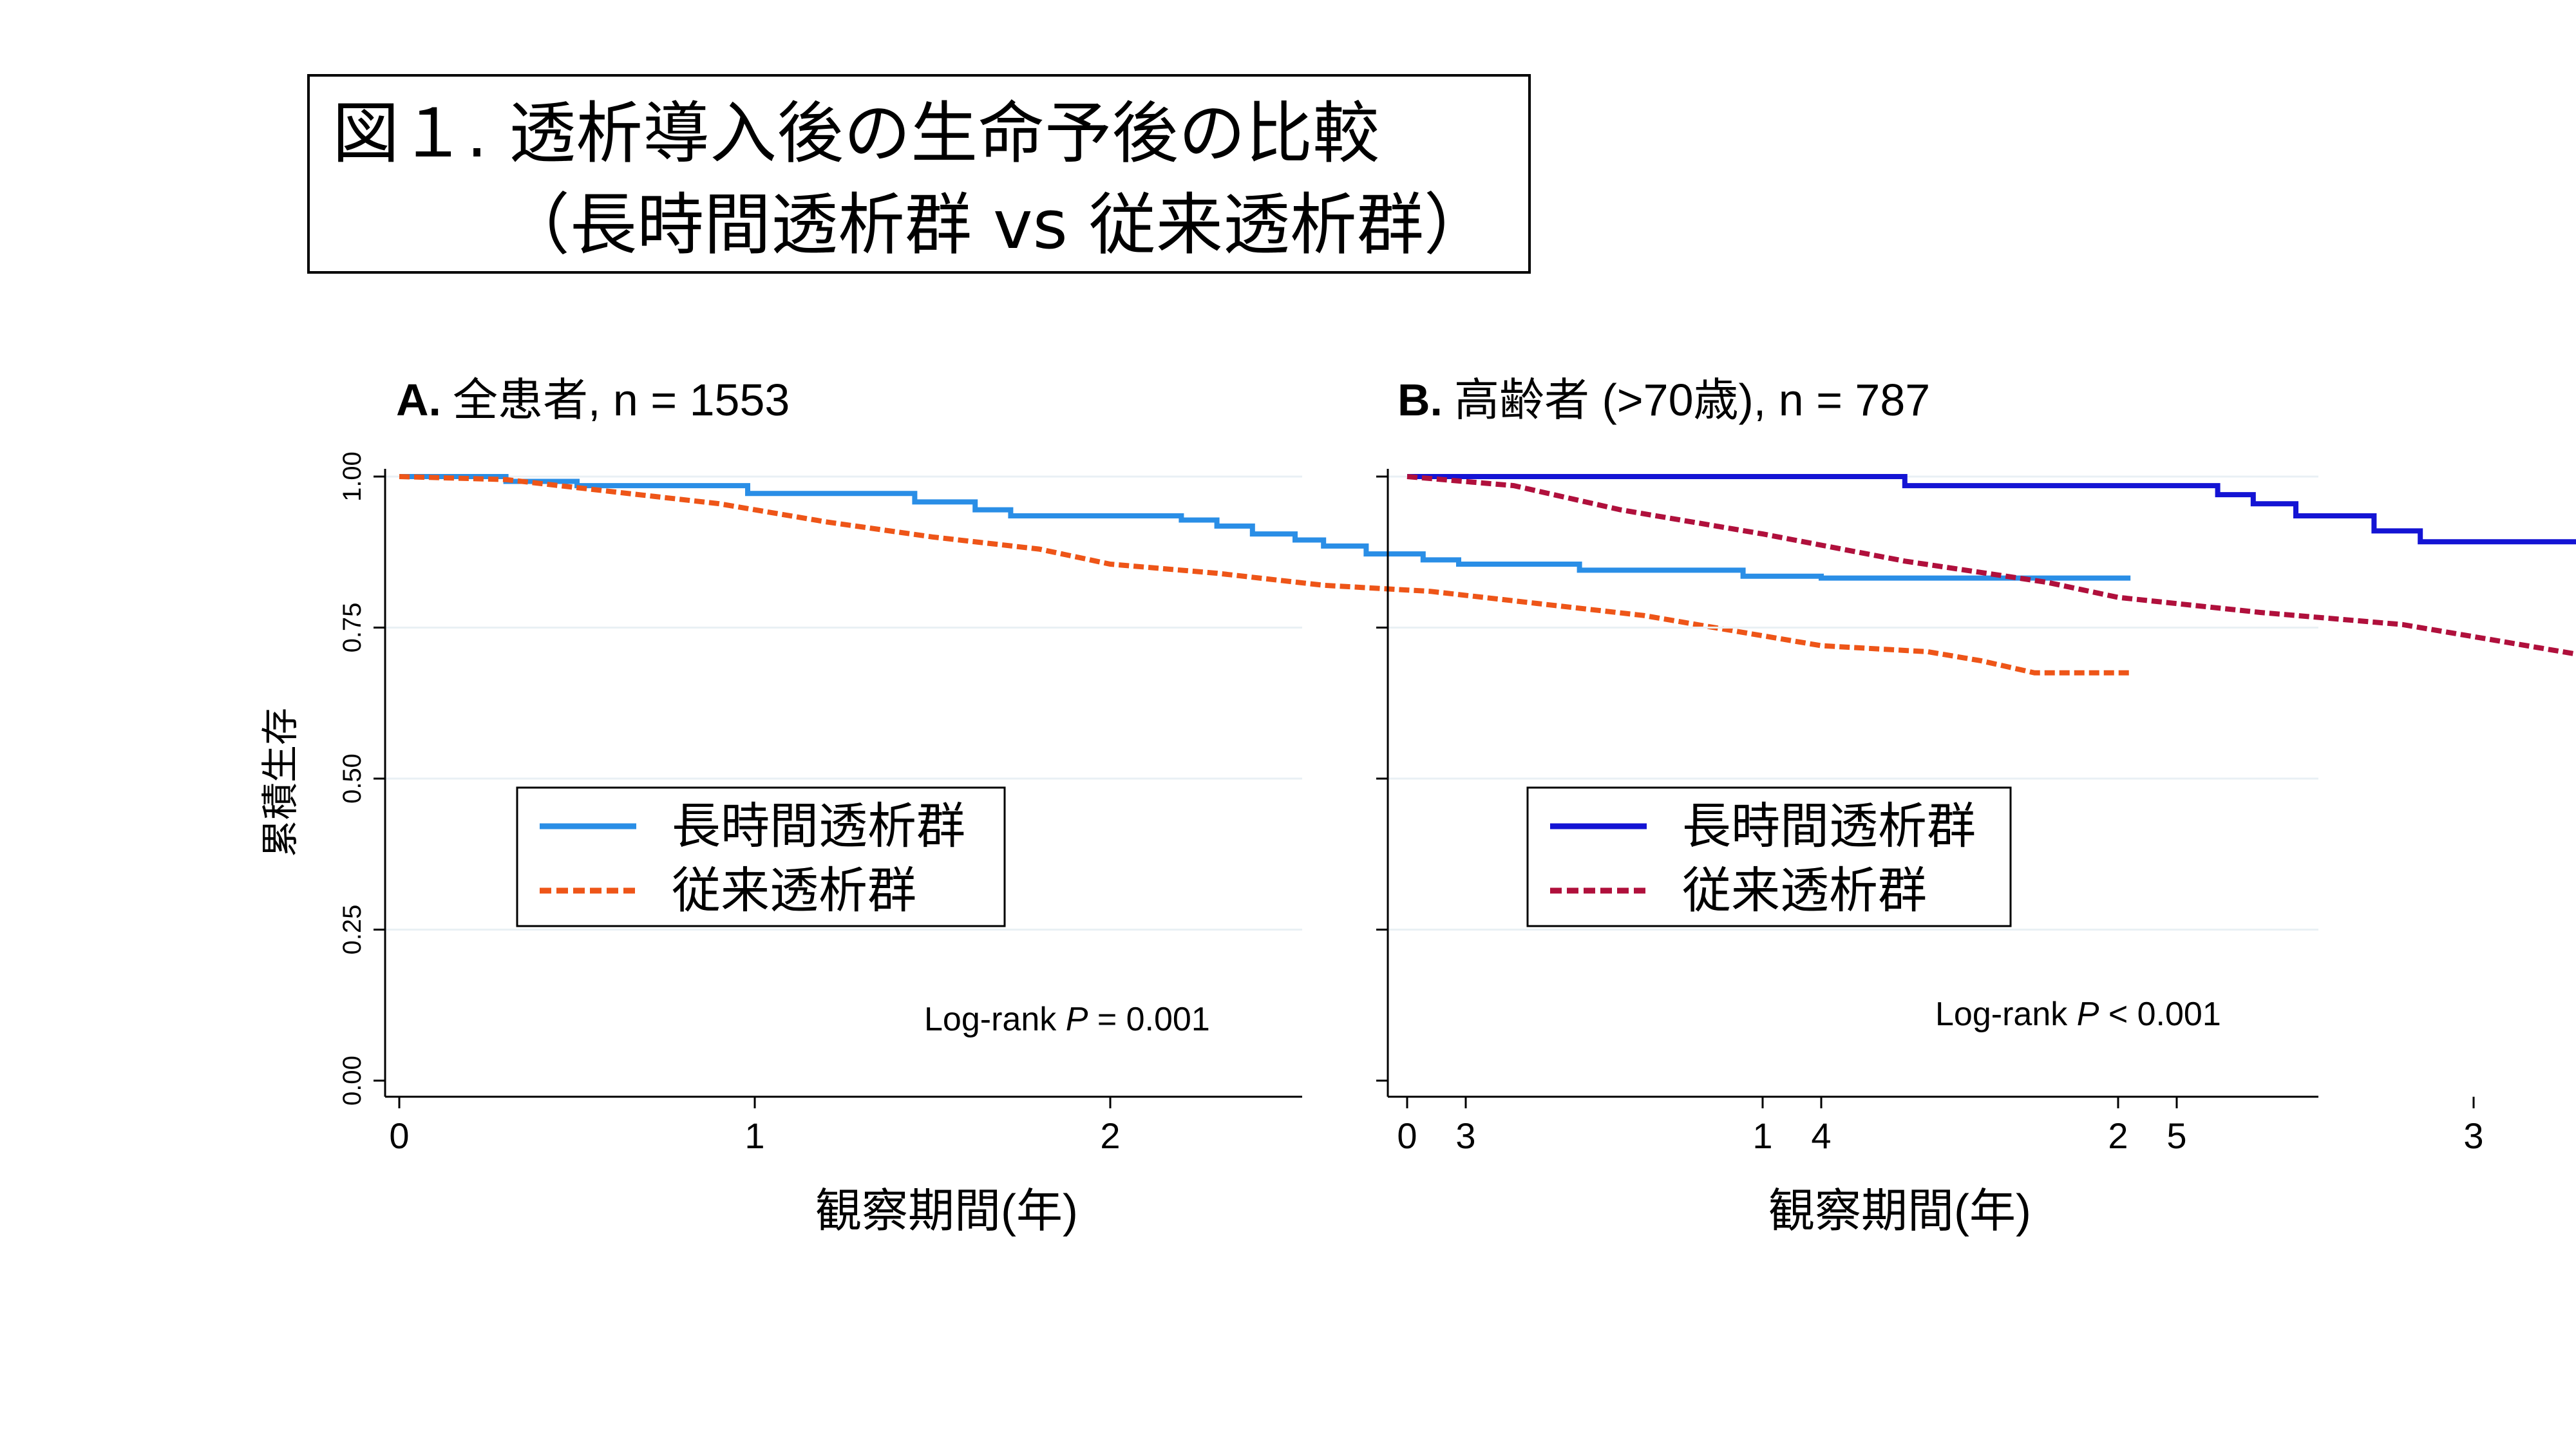  I want to click on chart-panel-label: B., so click(1420, 400).